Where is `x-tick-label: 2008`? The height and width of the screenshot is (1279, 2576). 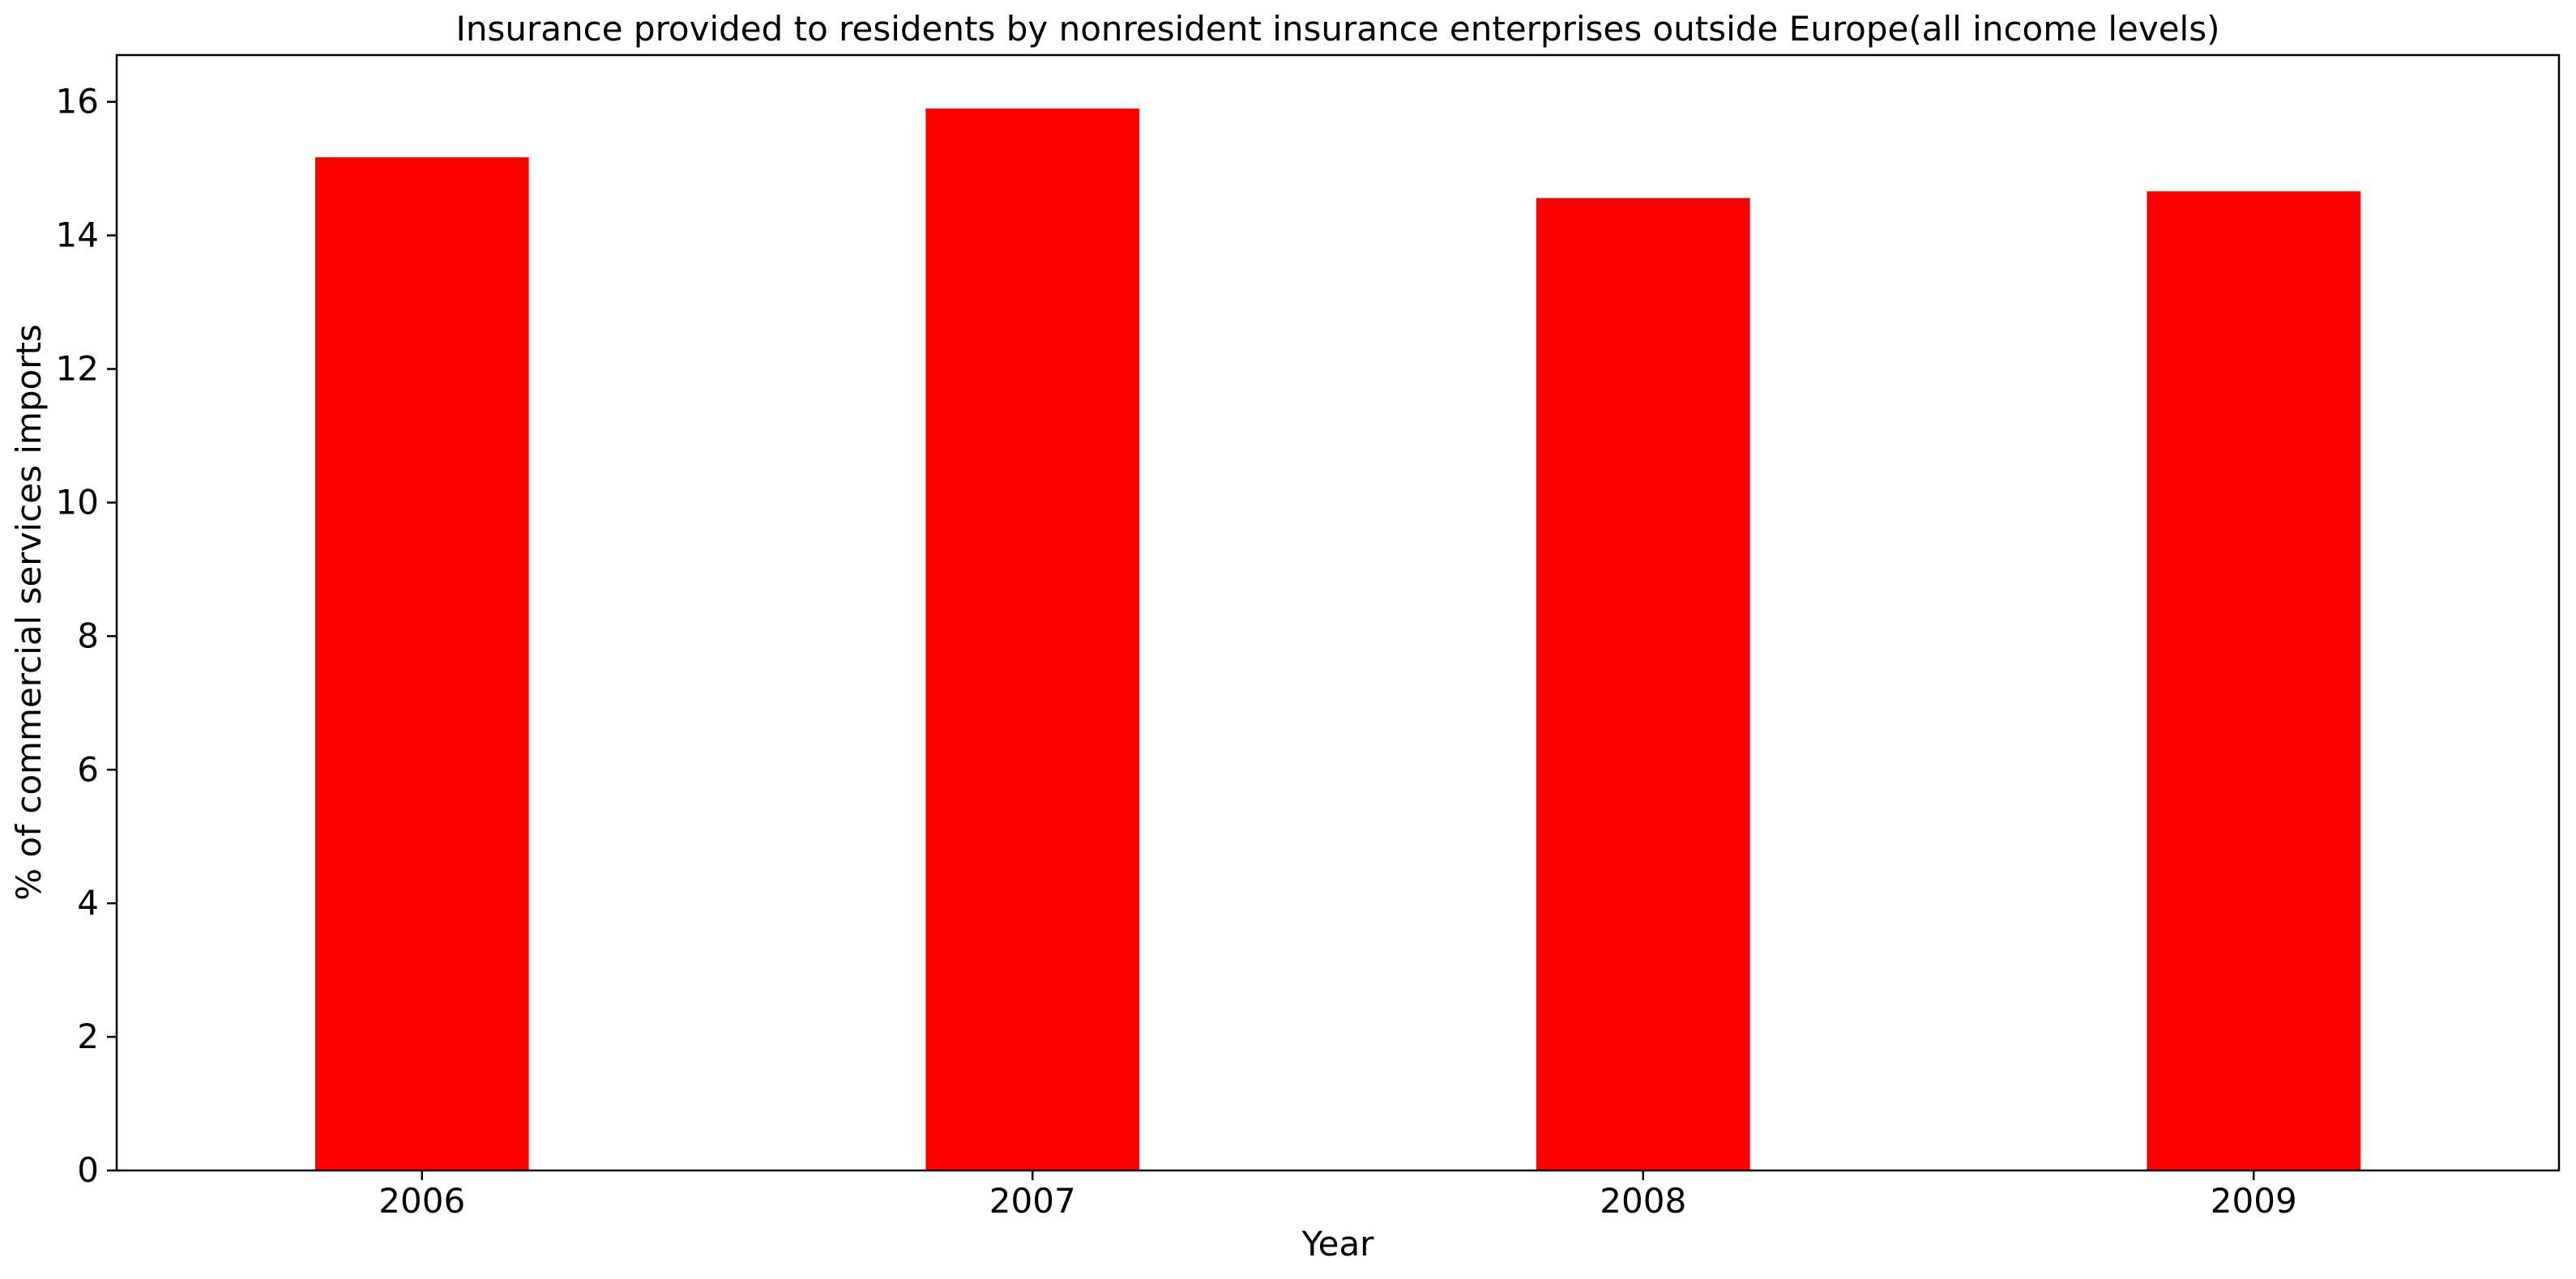
x-tick-label: 2008 is located at coordinates (1643, 1201).